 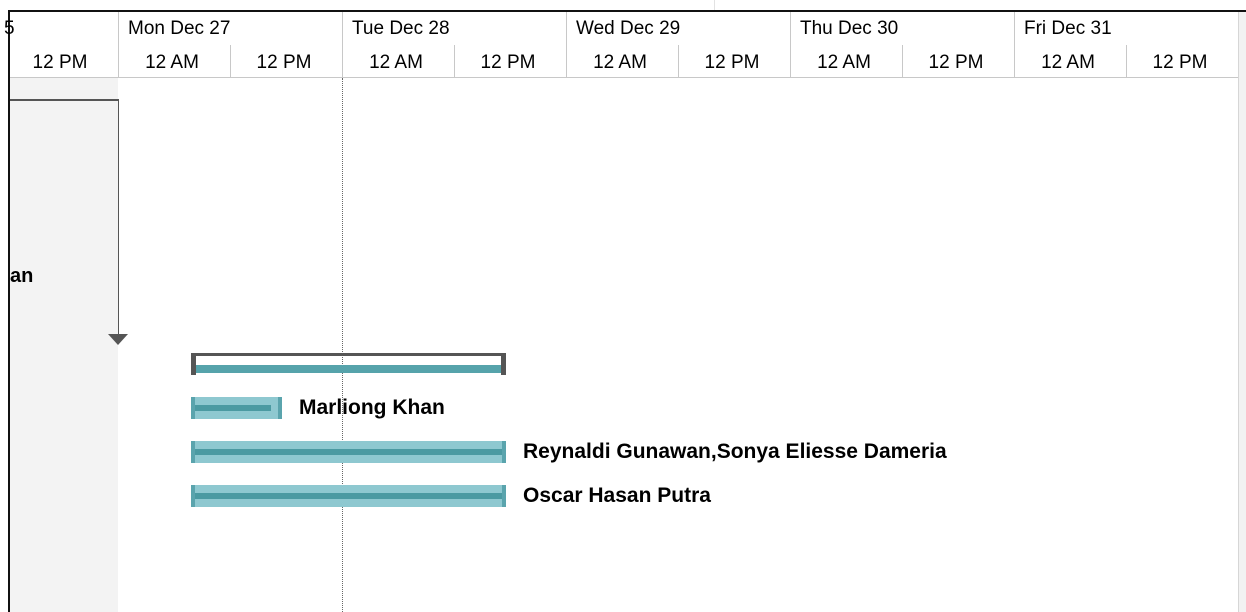 I want to click on day-label-partial: 5, so click(x=9, y=28).